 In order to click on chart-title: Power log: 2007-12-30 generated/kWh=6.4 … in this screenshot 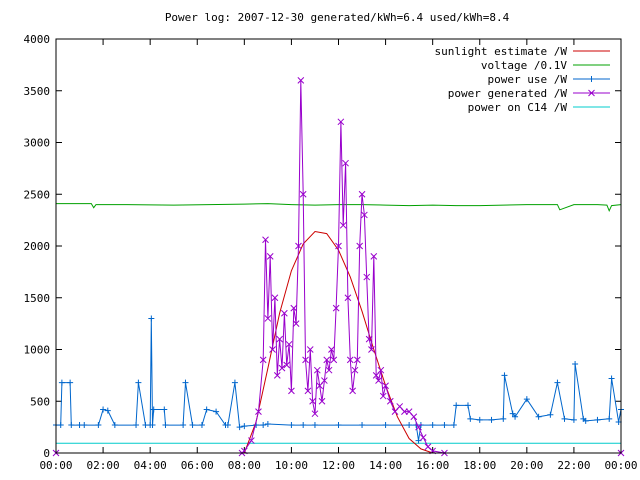, I will do `click(337, 17)`.